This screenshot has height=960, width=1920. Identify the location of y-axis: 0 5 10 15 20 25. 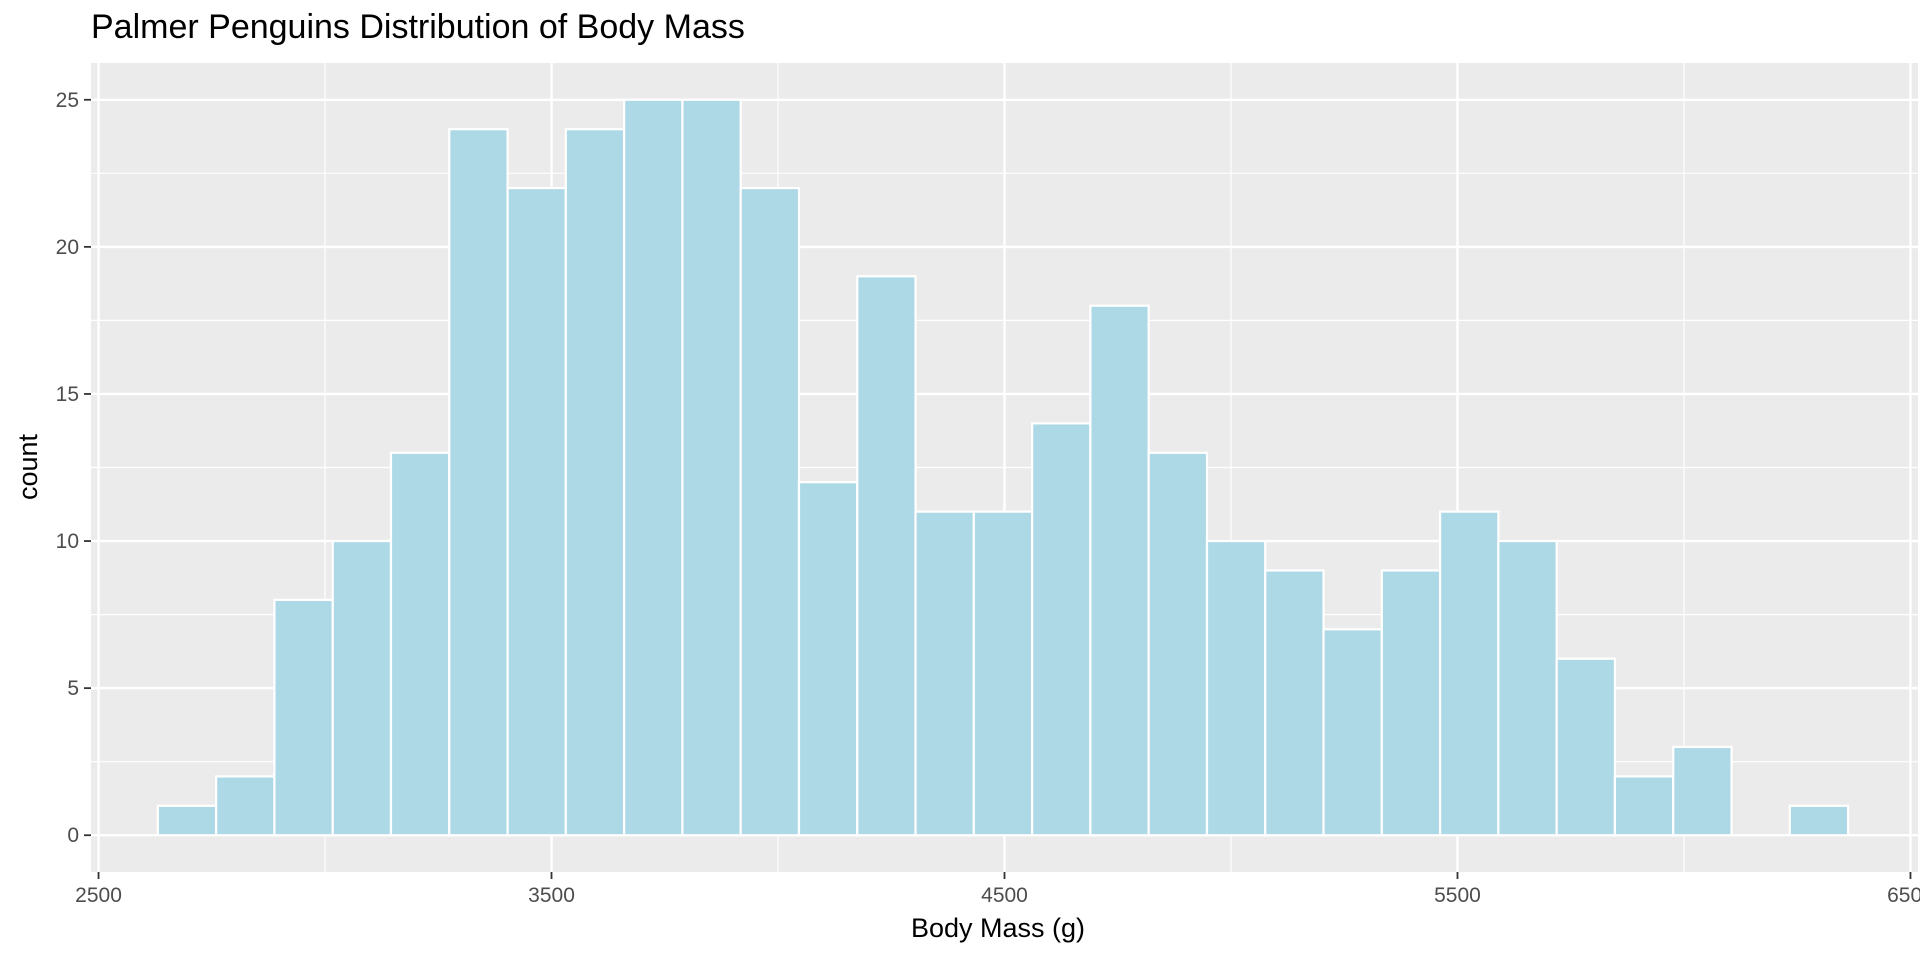
(73, 468).